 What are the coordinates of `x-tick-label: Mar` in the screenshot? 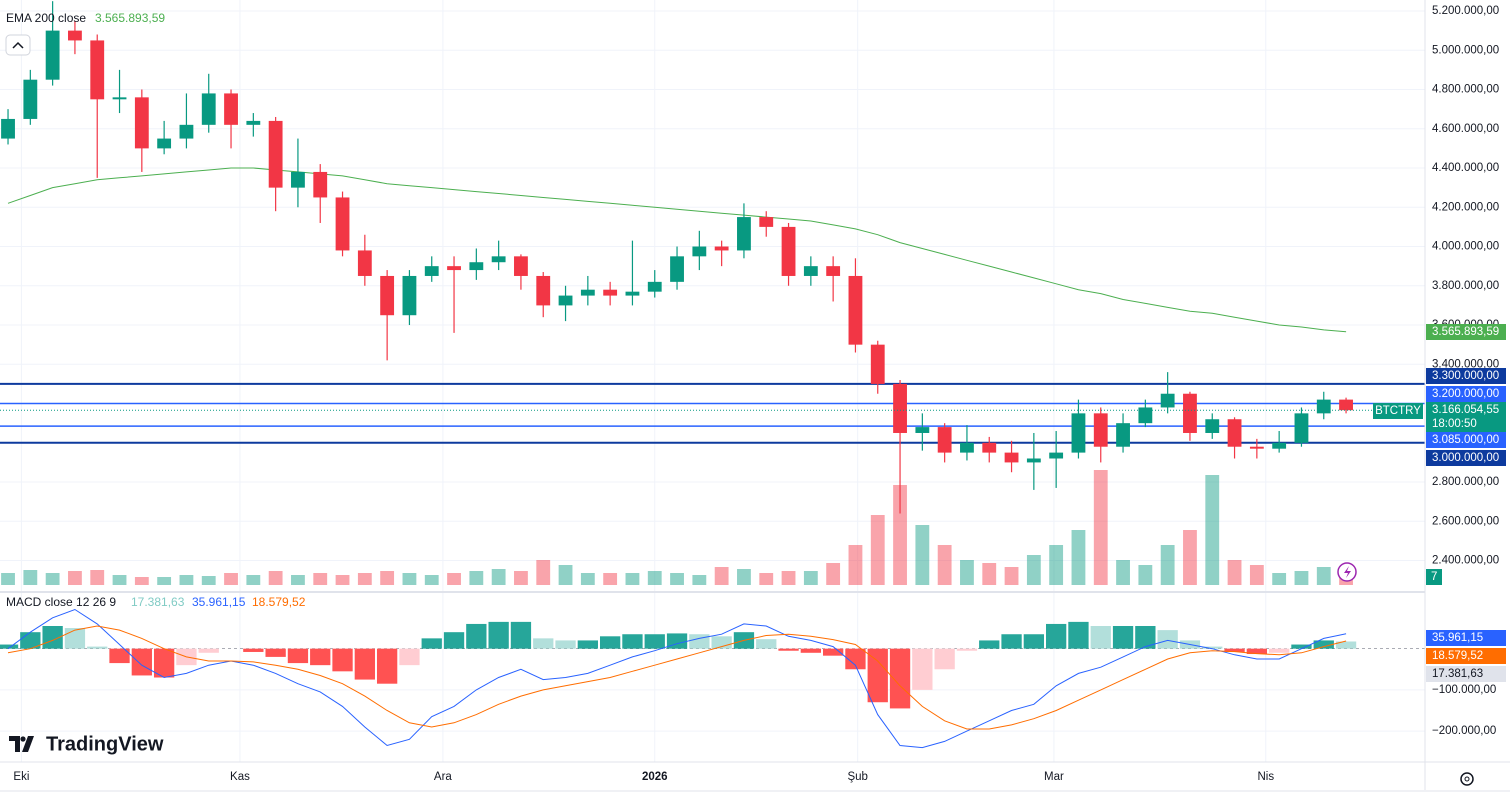 It's located at (1054, 777).